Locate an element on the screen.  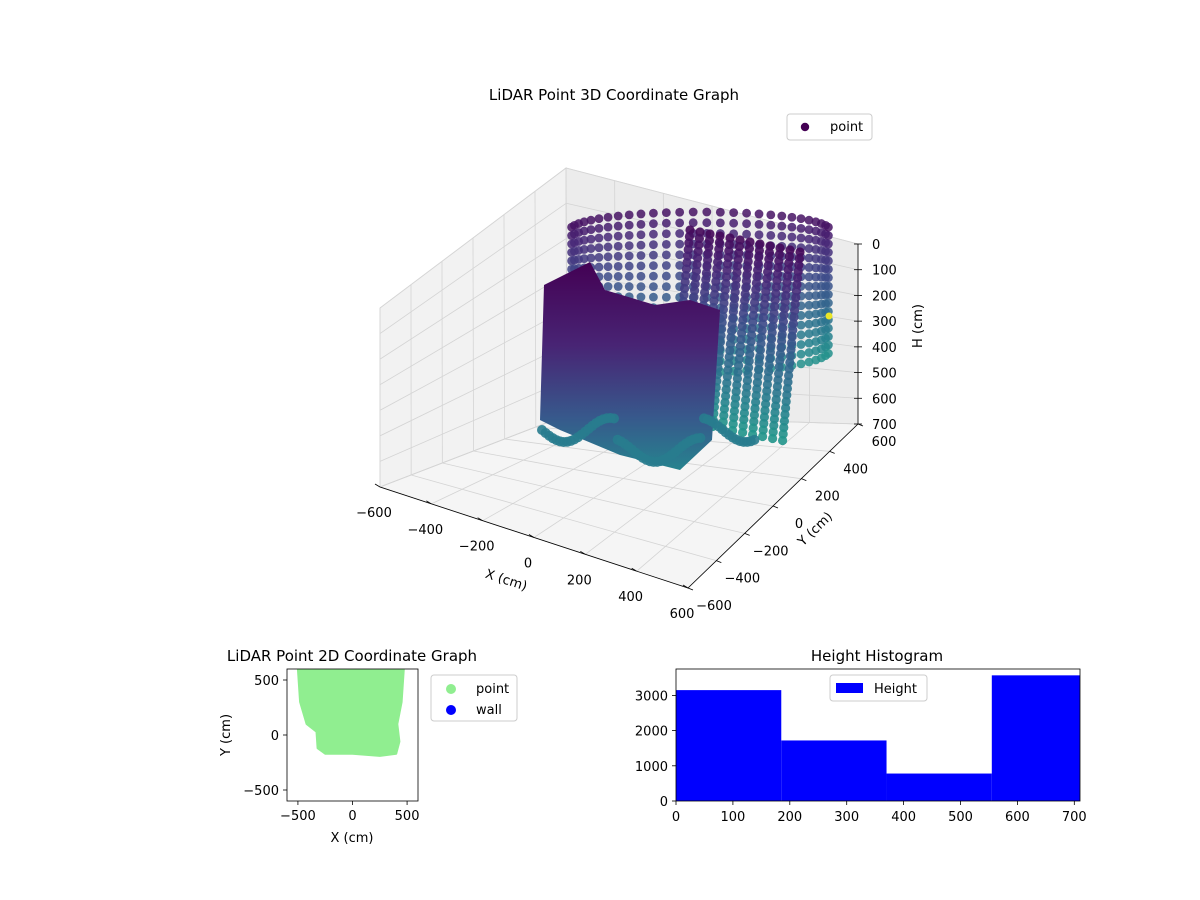
z-axis-label: H (cm) is located at coordinates (918, 326).